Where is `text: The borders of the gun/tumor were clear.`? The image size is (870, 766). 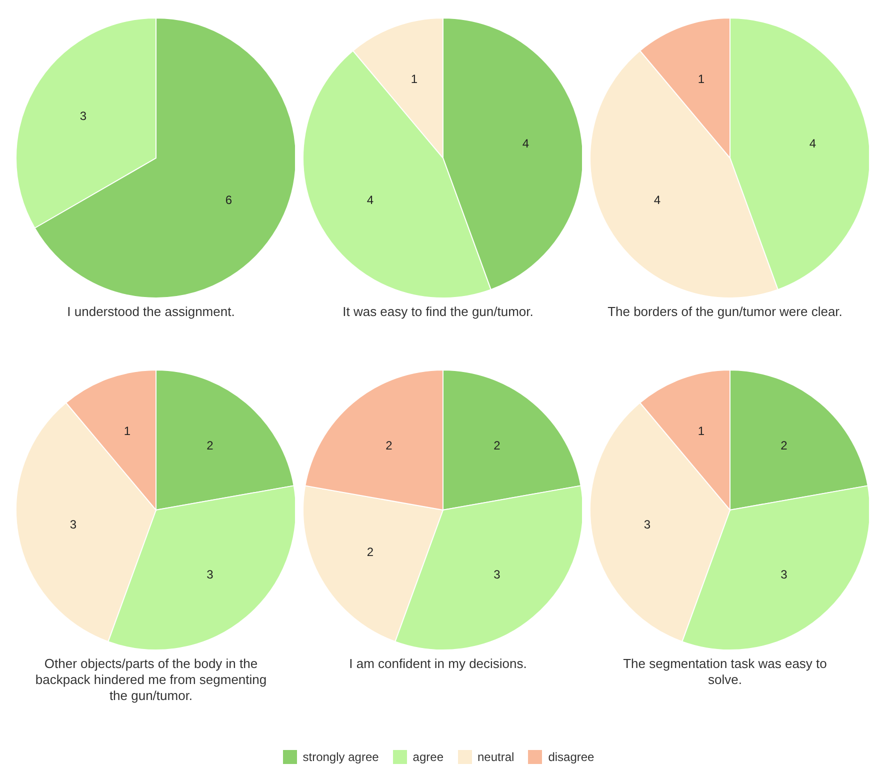 text: The borders of the gun/tumor were clear. is located at coordinates (725, 312).